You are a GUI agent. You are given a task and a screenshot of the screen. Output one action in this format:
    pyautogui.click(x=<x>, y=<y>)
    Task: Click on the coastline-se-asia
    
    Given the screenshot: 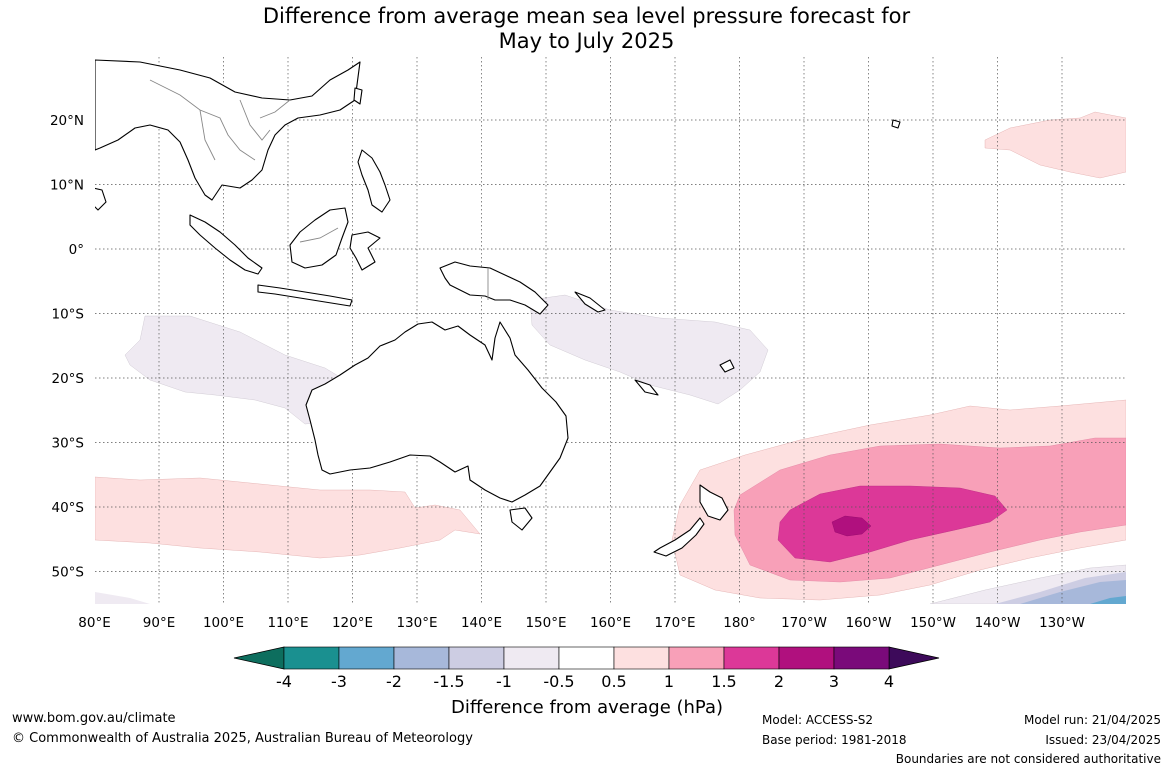 What is the action you would take?
    pyautogui.click(x=228, y=130)
    